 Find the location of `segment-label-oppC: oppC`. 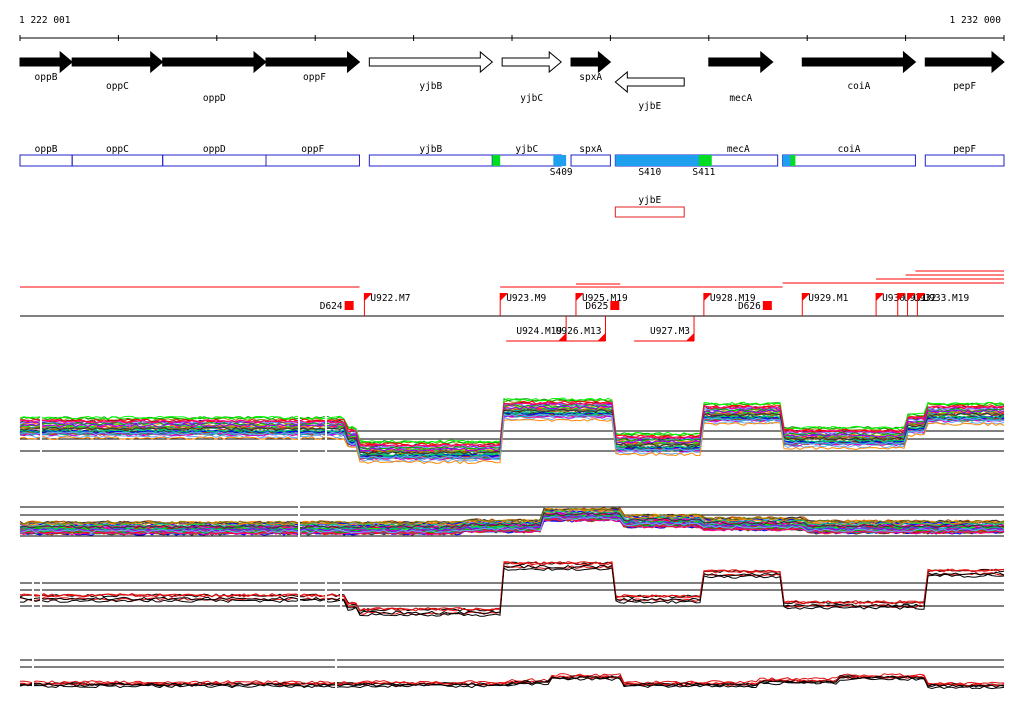

segment-label-oppC: oppC is located at coordinates (117, 149).